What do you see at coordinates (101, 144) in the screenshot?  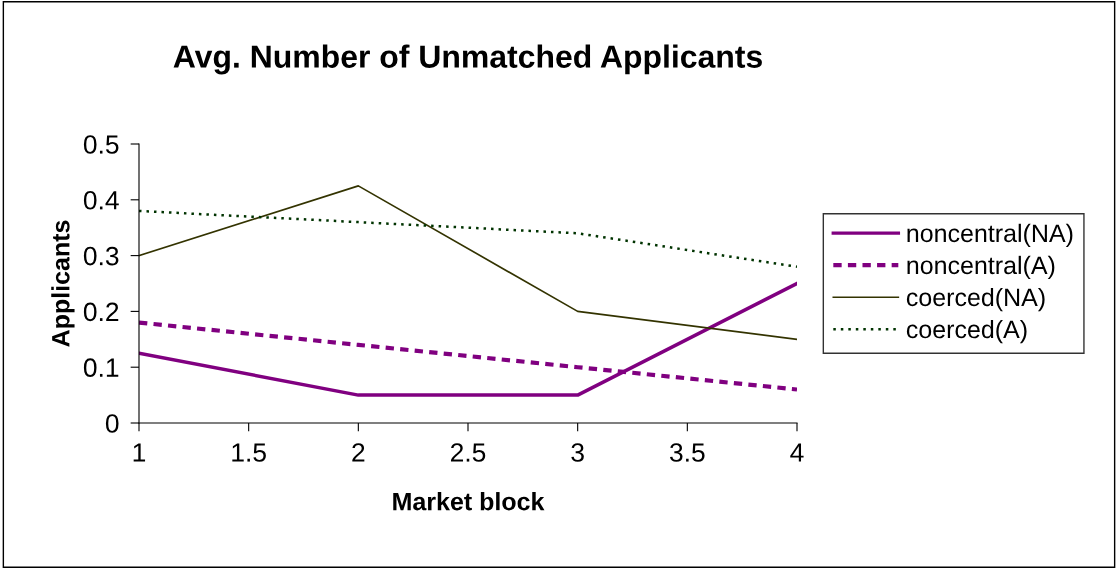 I see `y-tick-label: 0.5` at bounding box center [101, 144].